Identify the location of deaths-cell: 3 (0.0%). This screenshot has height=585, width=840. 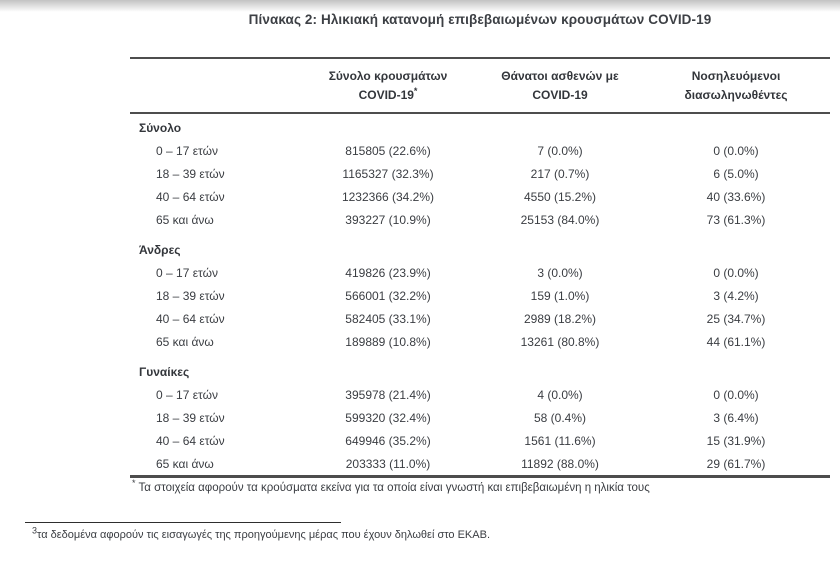
(560, 272).